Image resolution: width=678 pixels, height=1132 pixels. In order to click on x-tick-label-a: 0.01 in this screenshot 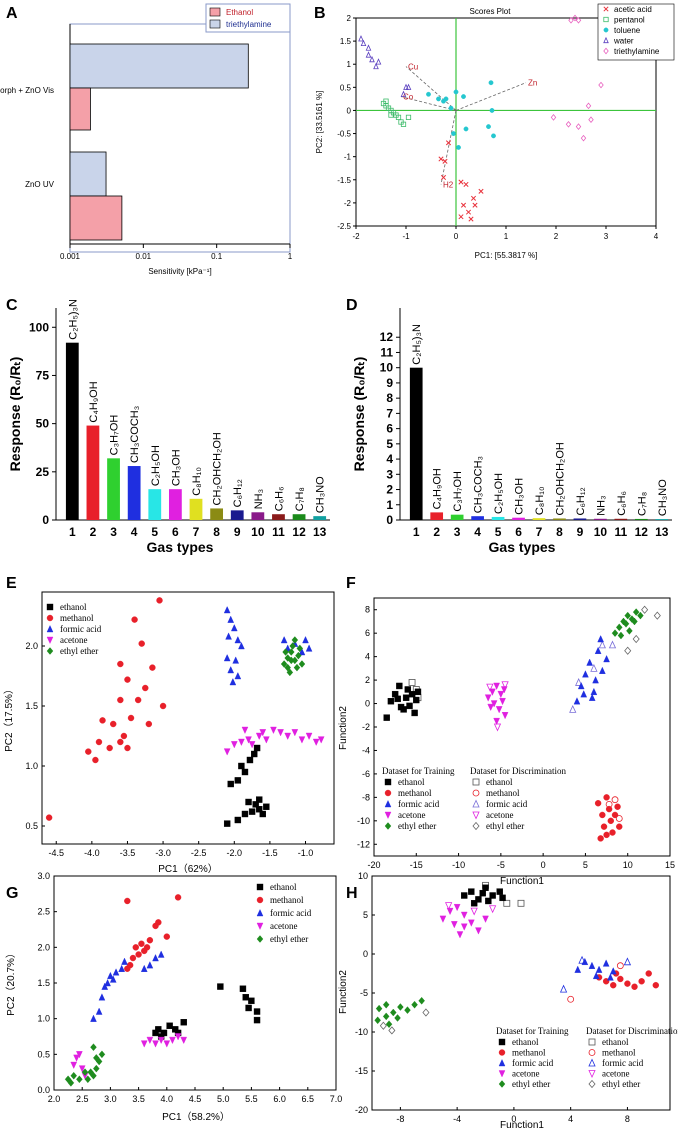, I will do `click(144, 256)`.